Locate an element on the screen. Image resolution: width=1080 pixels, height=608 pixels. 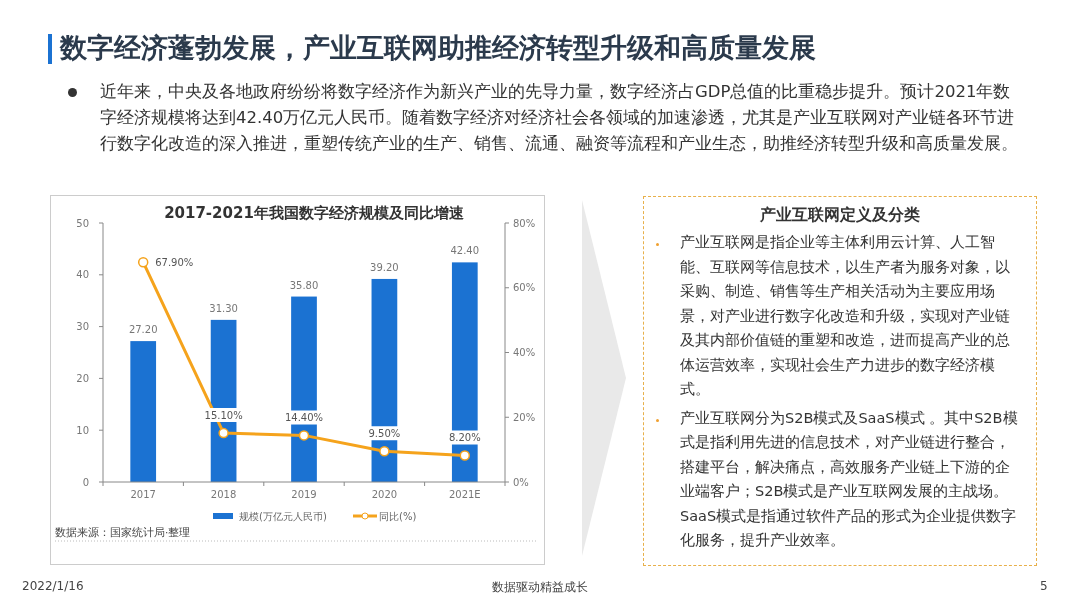
data-label: 14.40% is located at coordinates (304, 418).